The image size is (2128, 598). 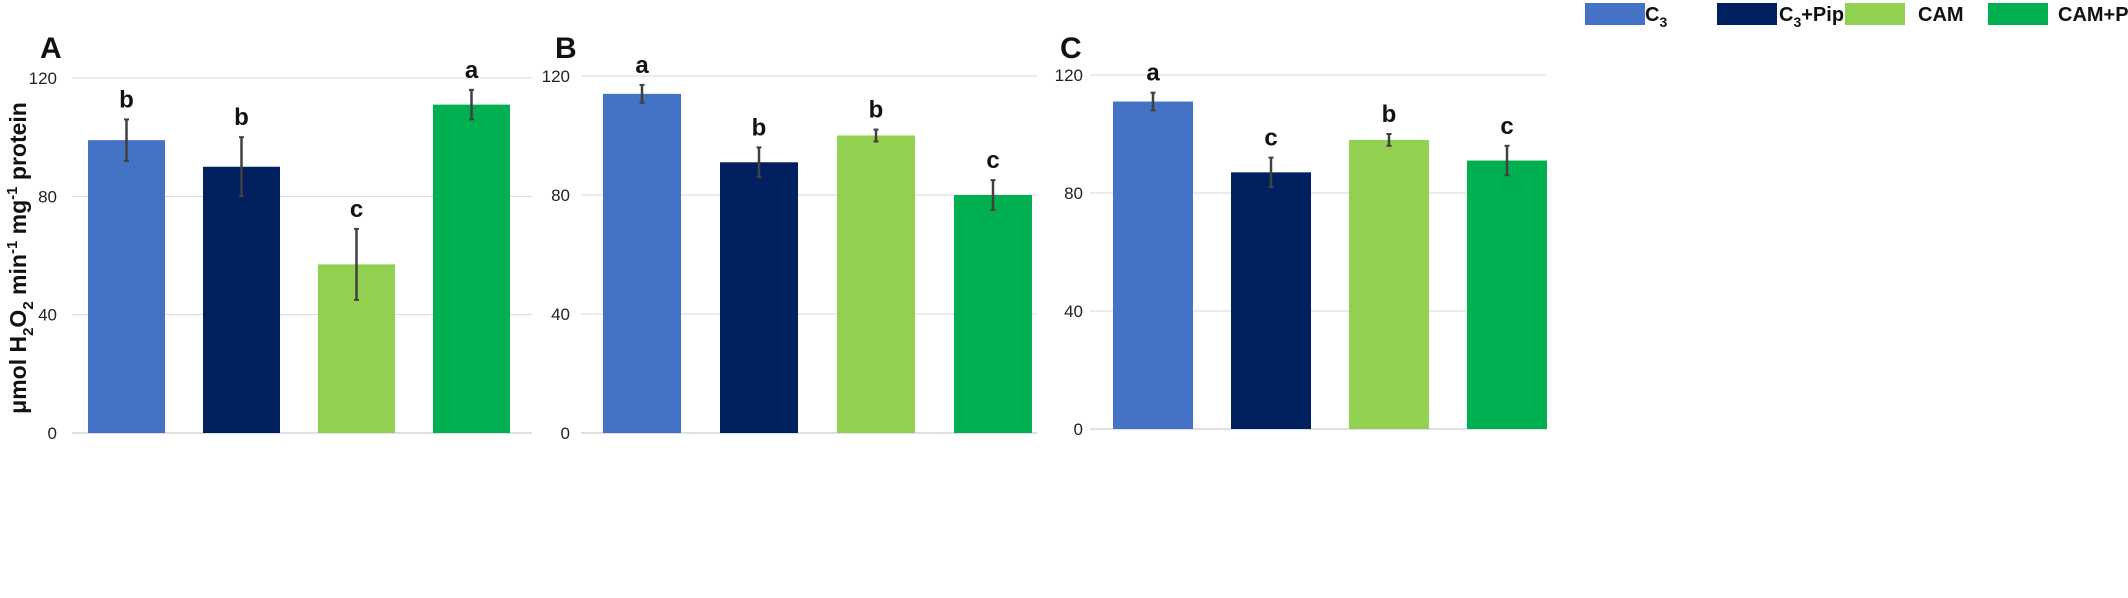 I want to click on legend-label: C3+Pip, so click(x=1811, y=17).